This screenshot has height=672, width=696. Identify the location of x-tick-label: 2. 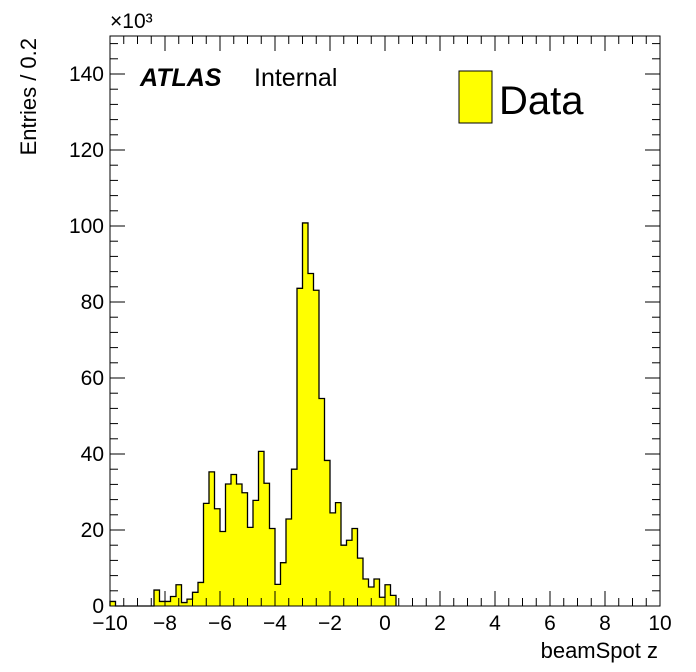
(440, 623).